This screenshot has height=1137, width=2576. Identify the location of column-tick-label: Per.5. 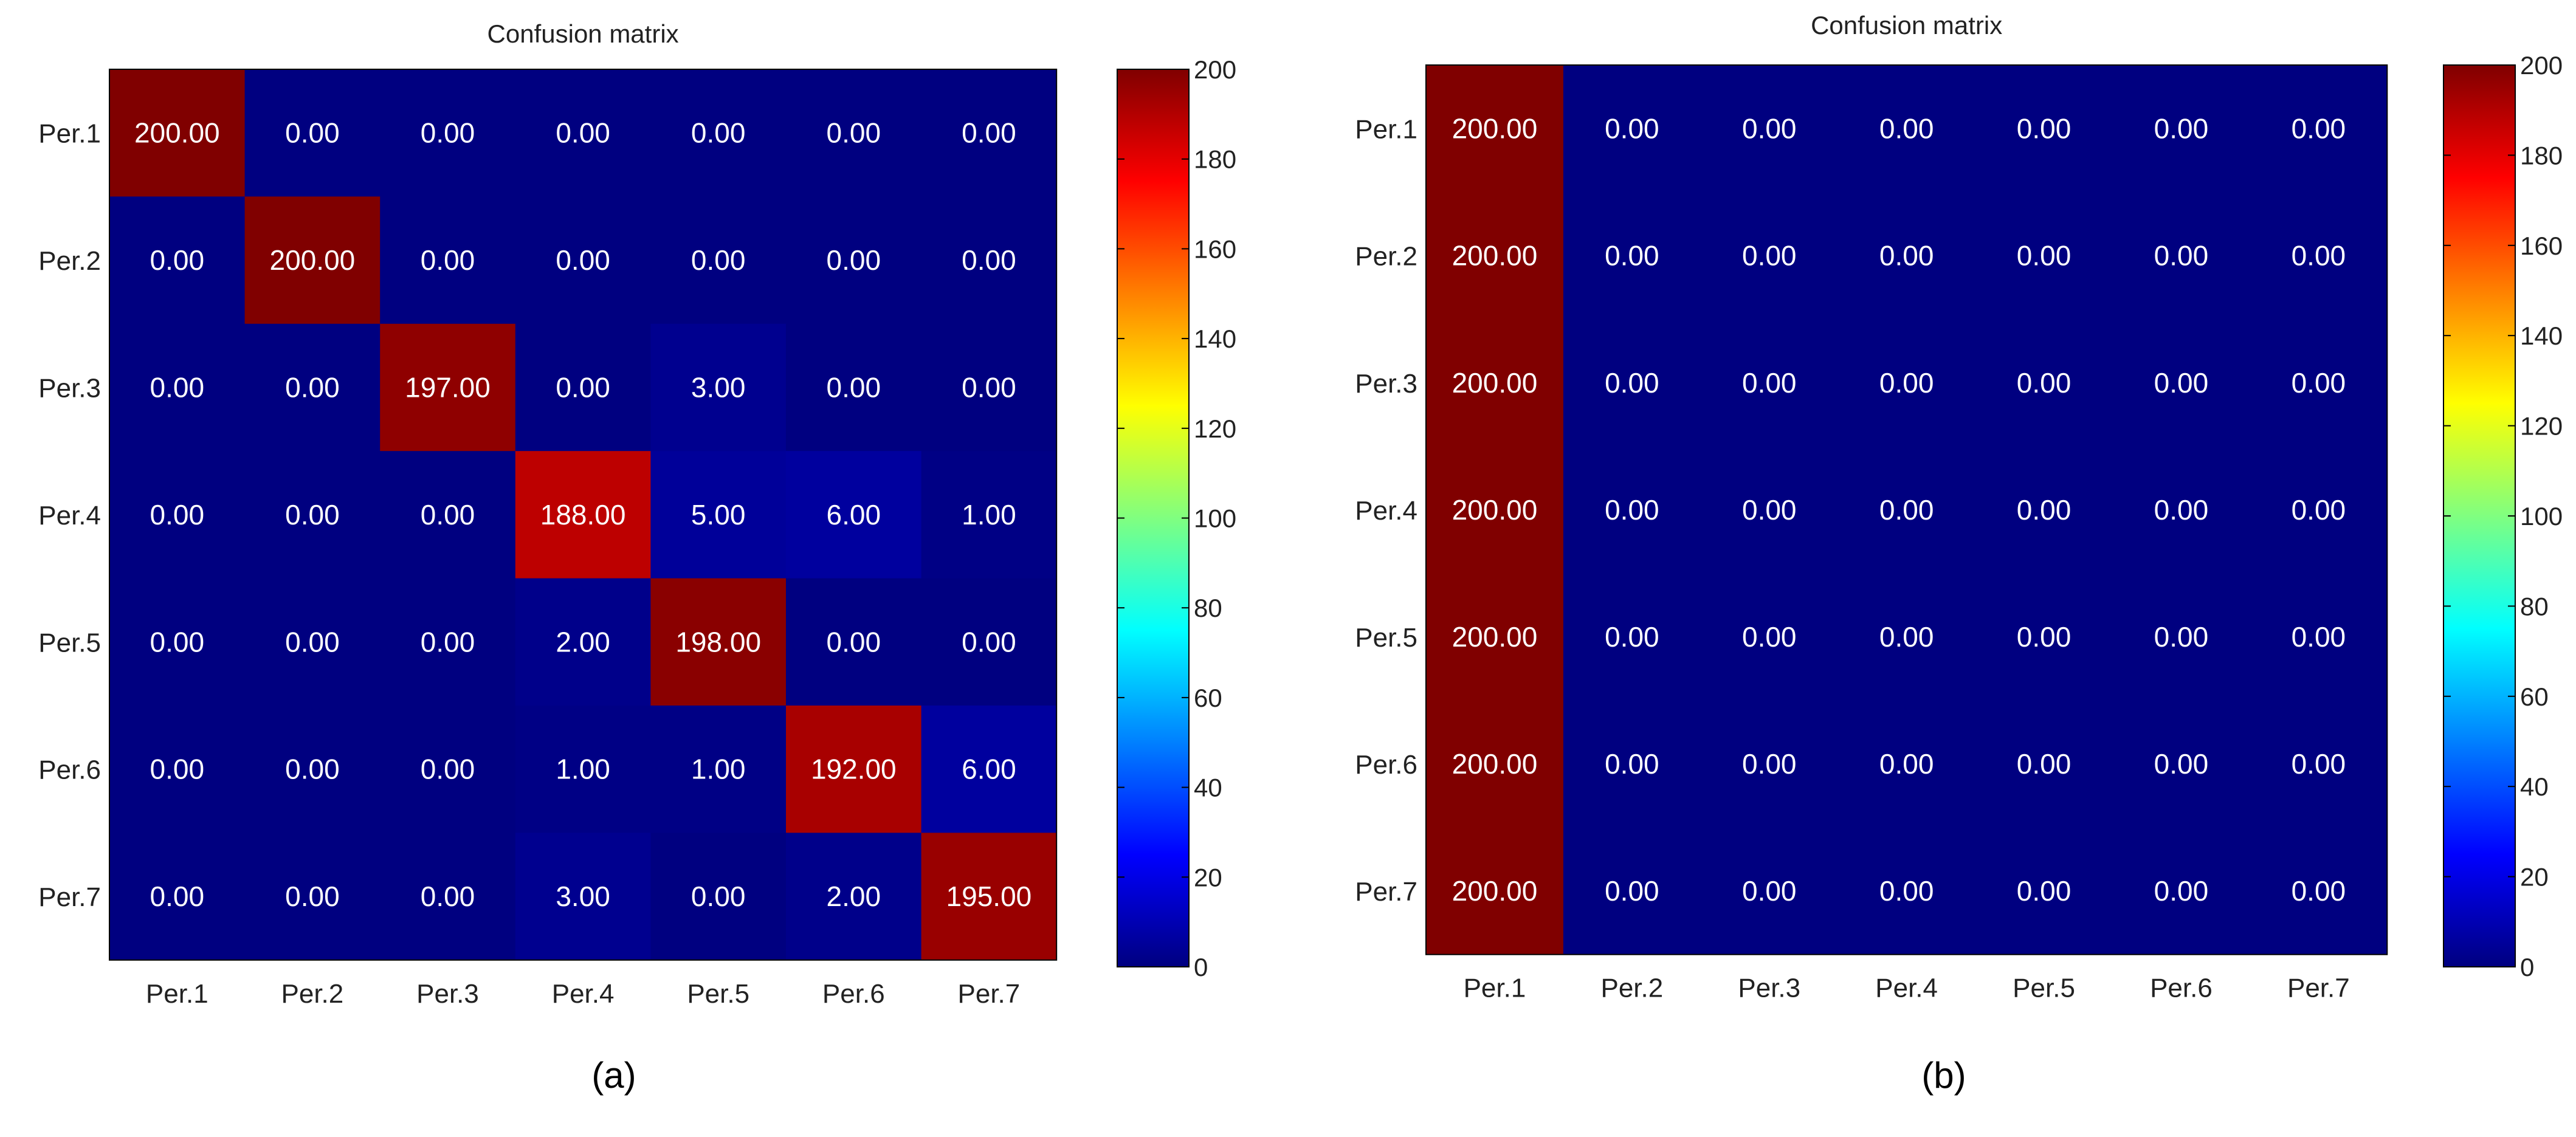
(2044, 988).